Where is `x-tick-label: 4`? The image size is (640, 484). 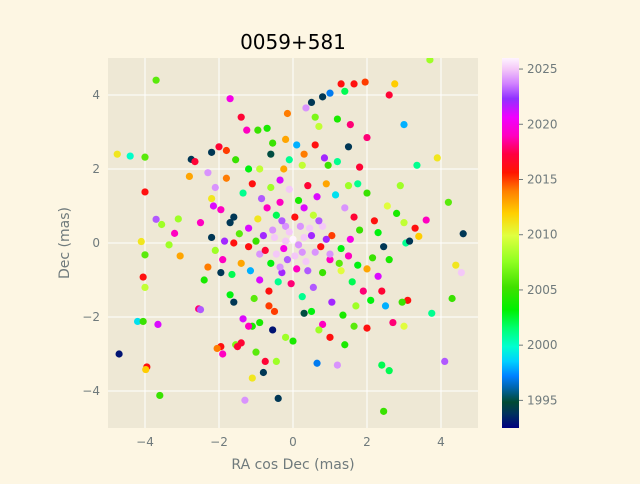 x-tick-label: 4 is located at coordinates (441, 442).